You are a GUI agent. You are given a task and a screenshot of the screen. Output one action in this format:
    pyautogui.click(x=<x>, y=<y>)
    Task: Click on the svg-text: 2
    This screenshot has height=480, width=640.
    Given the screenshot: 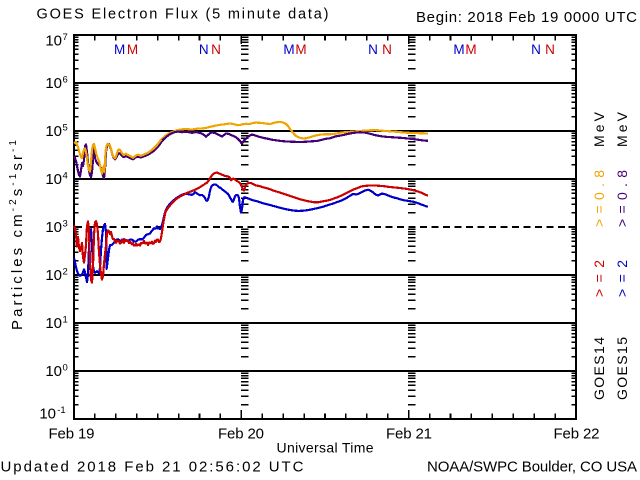 What is the action you would take?
    pyautogui.click(x=65, y=272)
    